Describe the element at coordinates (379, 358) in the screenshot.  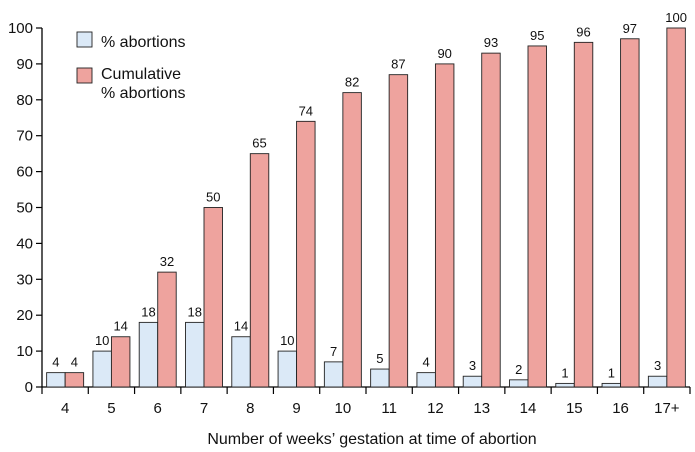
I see `label-percent-11: 5` at that location.